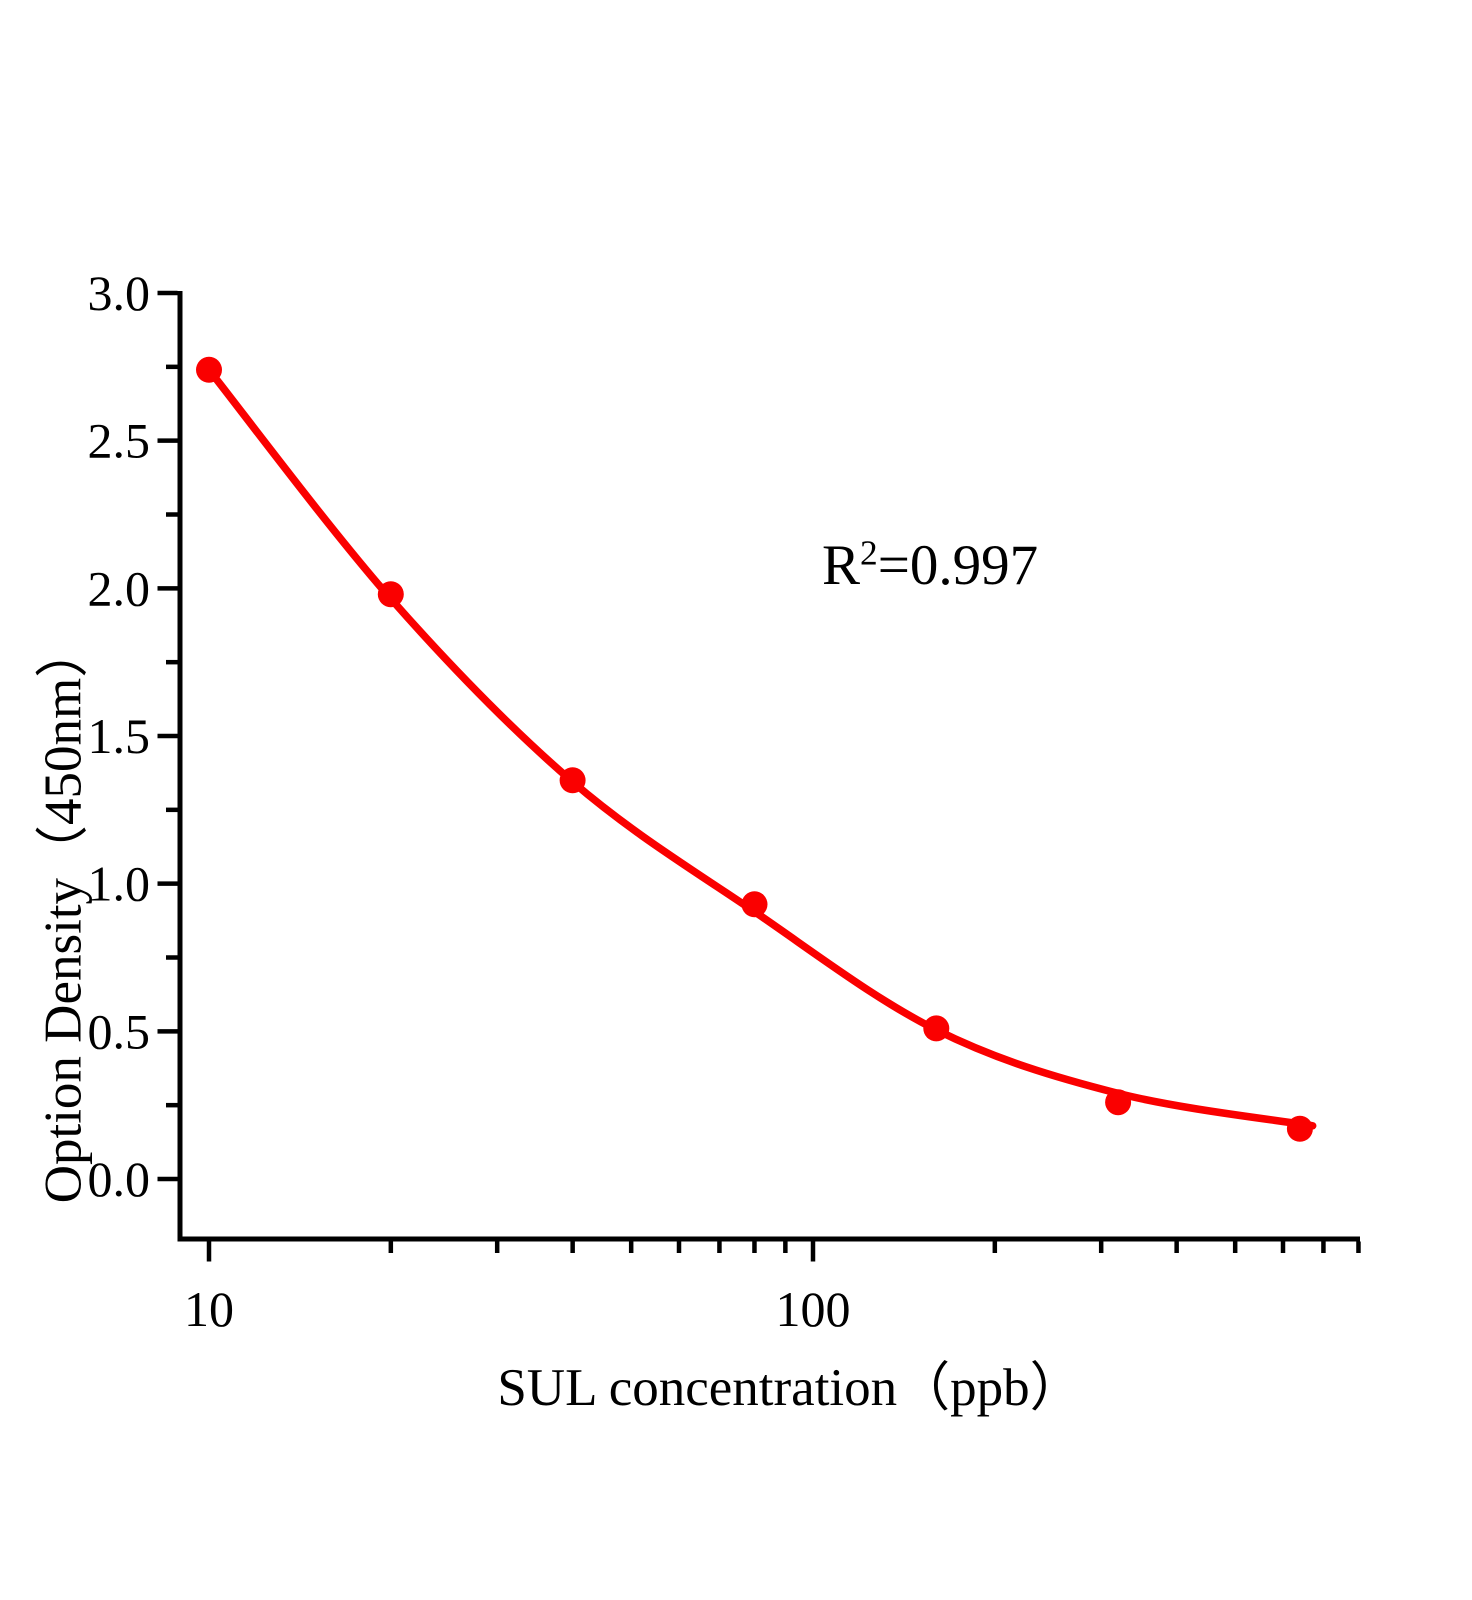  What do you see at coordinates (119, 884) in the screenshot?
I see `y-tick-label: 1.0` at bounding box center [119, 884].